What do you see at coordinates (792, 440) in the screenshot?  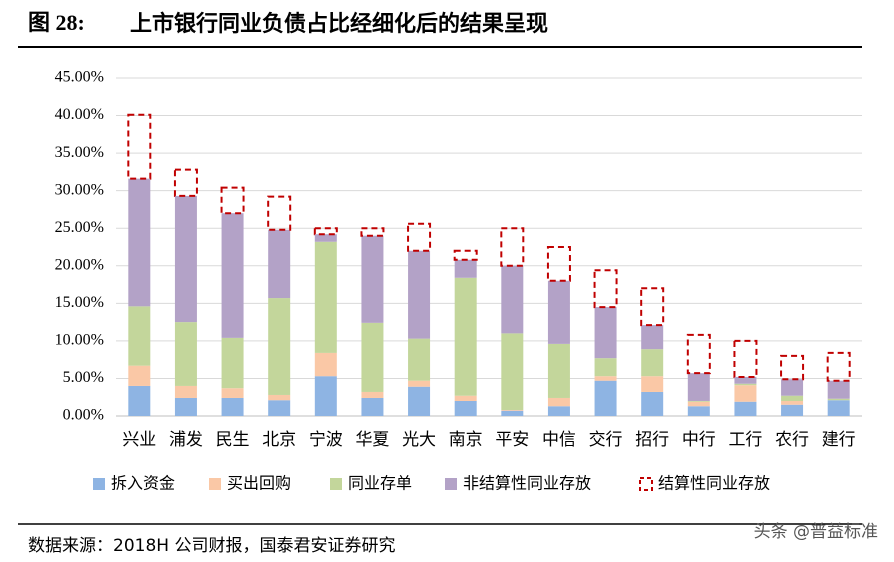 I see `x-tick-label: 农行` at bounding box center [792, 440].